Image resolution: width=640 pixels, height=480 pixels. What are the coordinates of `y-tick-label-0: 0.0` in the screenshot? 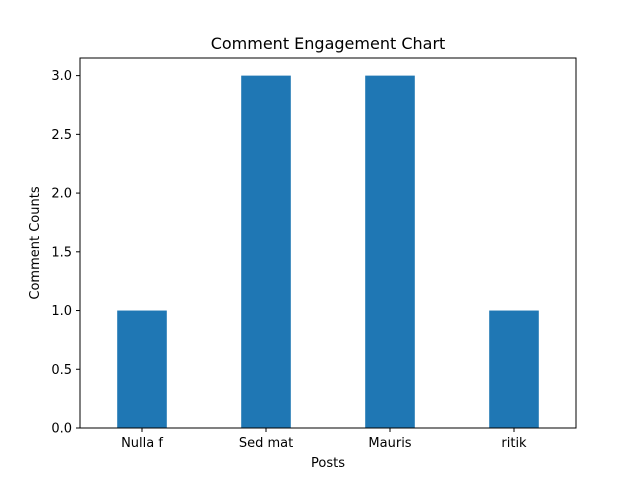 It's located at (61, 429).